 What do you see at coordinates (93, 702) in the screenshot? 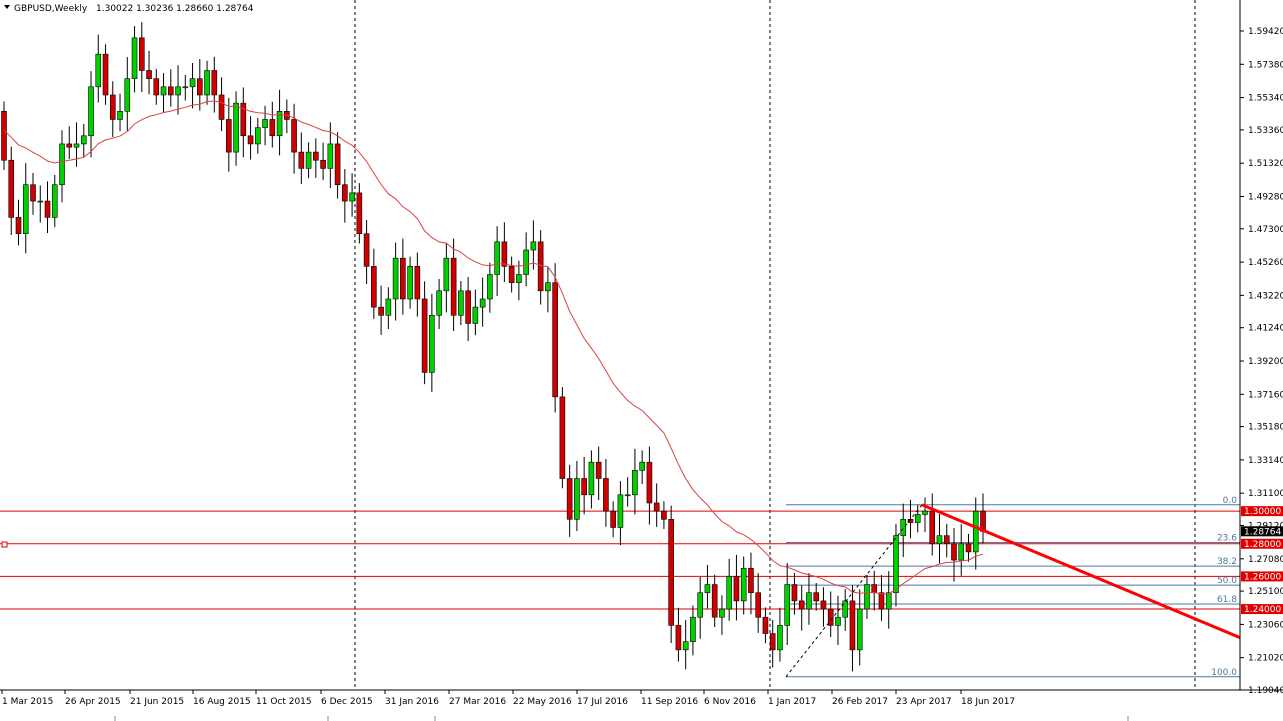
I see `time-tick-label: 26 Apr 2015` at bounding box center [93, 702].